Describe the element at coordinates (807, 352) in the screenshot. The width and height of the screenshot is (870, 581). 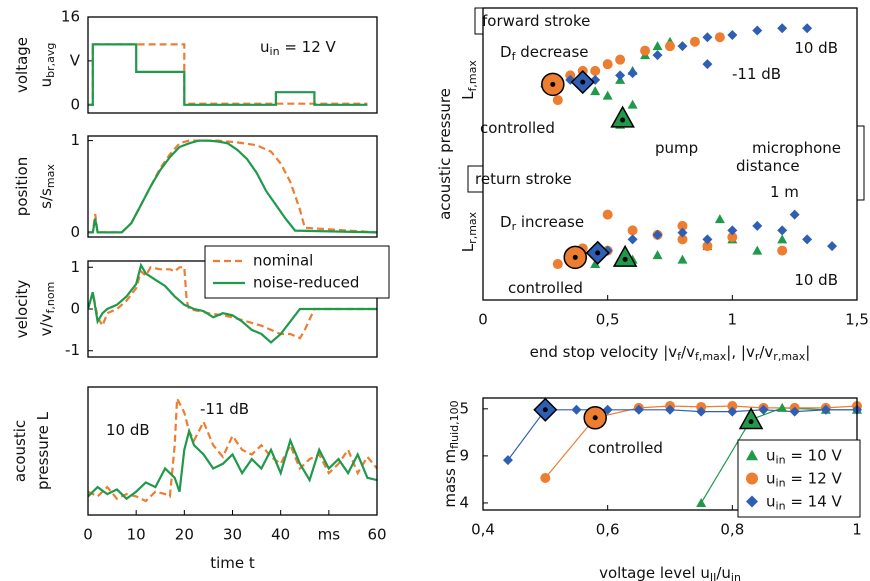
I see `text-part: |` at that location.